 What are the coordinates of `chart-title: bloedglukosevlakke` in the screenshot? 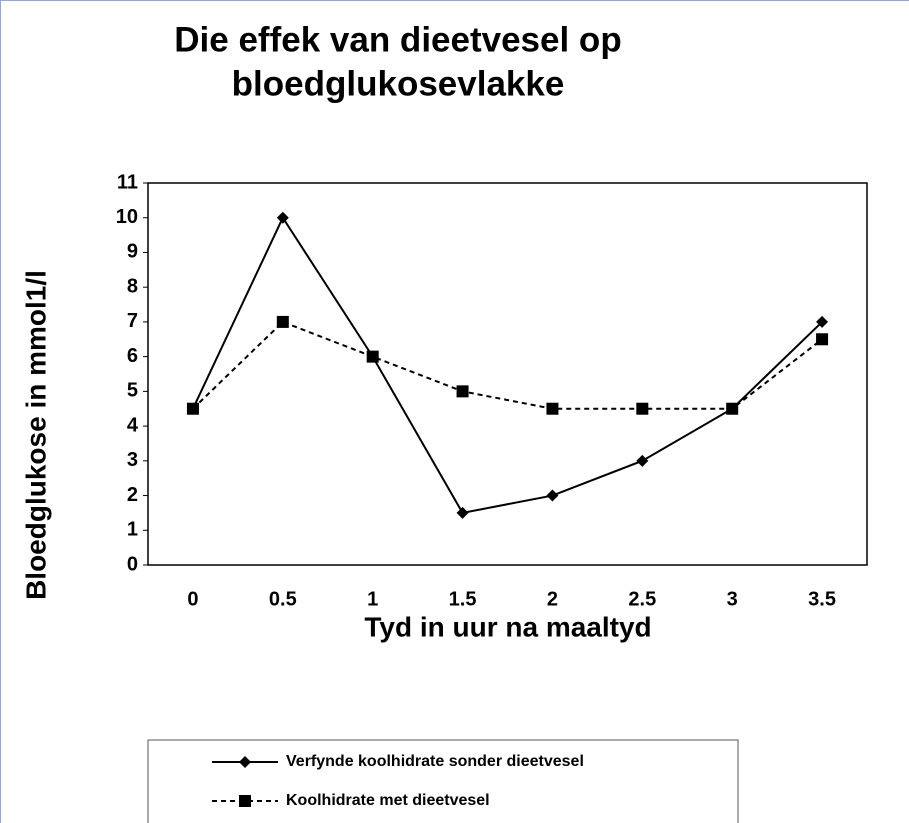 It's located at (398, 83).